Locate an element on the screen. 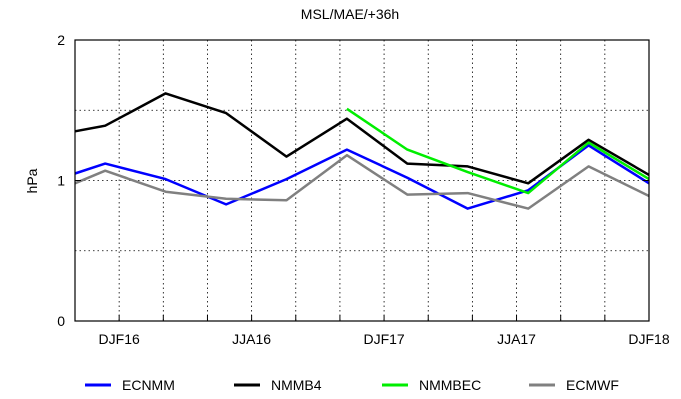  y-tick-label: 0 is located at coordinates (61, 321).